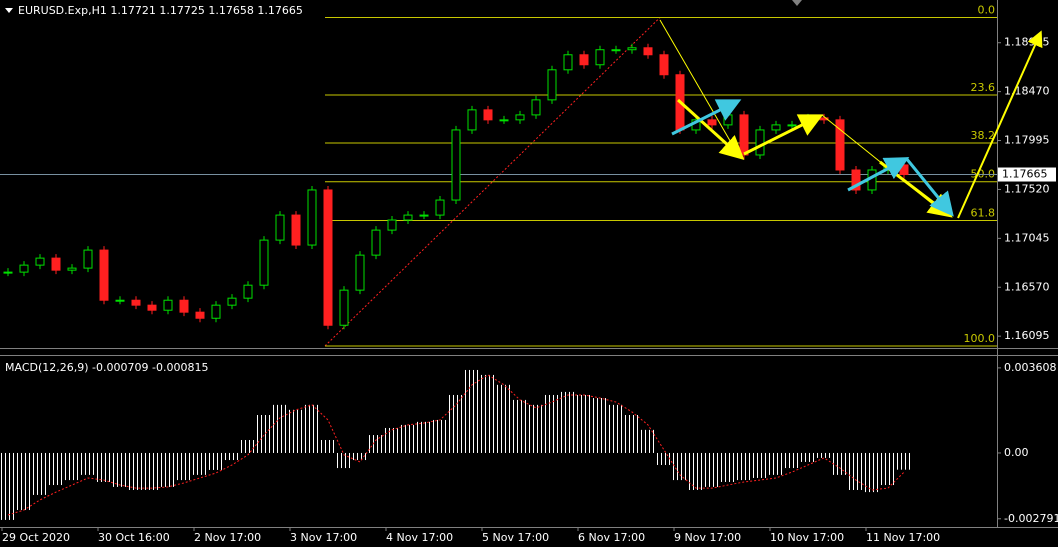 This screenshot has height=547, width=1058. What do you see at coordinates (133, 10) in the screenshot?
I see `open: 1.17721` at bounding box center [133, 10].